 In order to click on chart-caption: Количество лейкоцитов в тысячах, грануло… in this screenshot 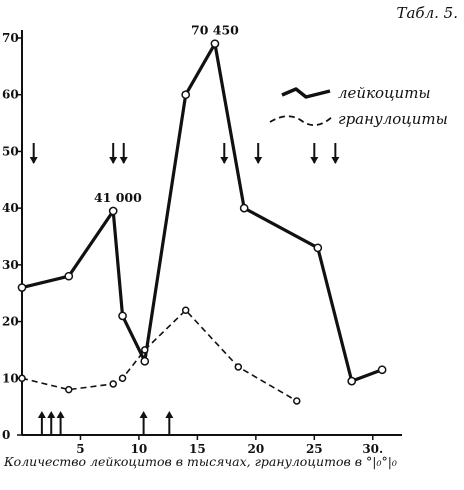, I will do `click(200, 461)`.